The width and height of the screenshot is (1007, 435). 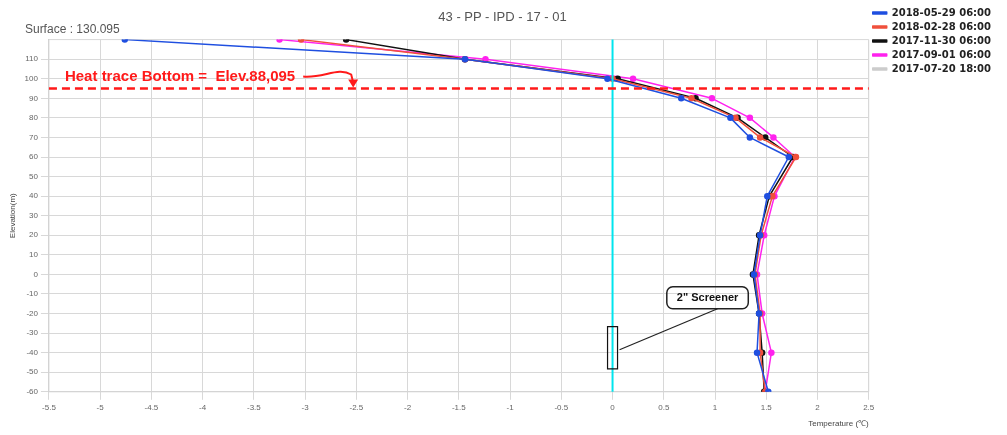 I want to click on legend-label: 2017-11-30 06:00, so click(x=941, y=40).